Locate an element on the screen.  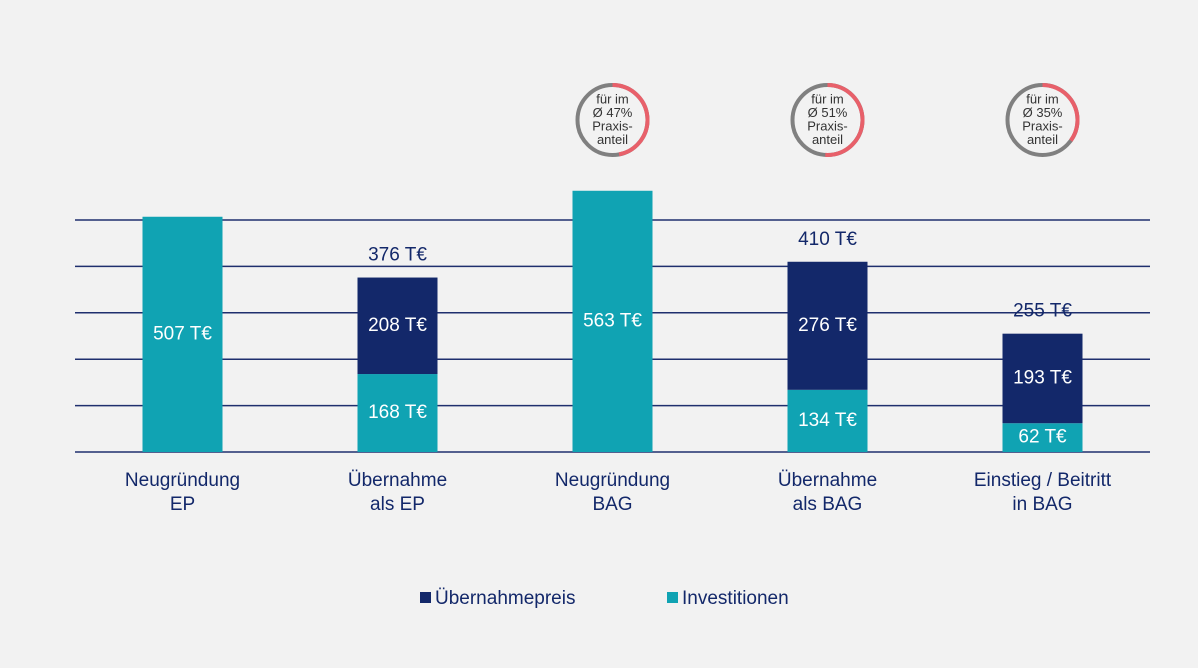
segment-label: 507 T€ is located at coordinates (182, 333).